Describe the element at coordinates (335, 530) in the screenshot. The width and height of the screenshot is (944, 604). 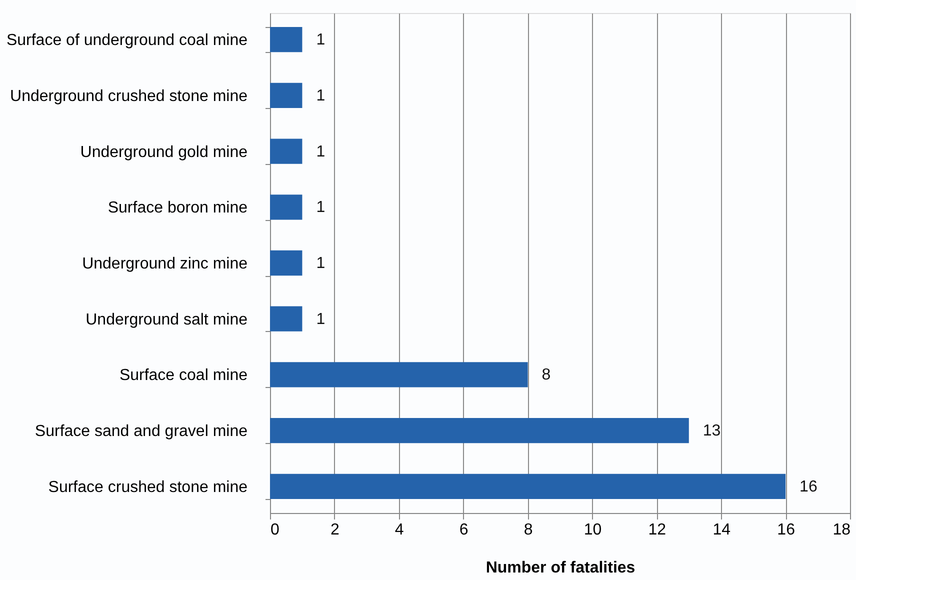
I see `x-tick-label: 2` at that location.